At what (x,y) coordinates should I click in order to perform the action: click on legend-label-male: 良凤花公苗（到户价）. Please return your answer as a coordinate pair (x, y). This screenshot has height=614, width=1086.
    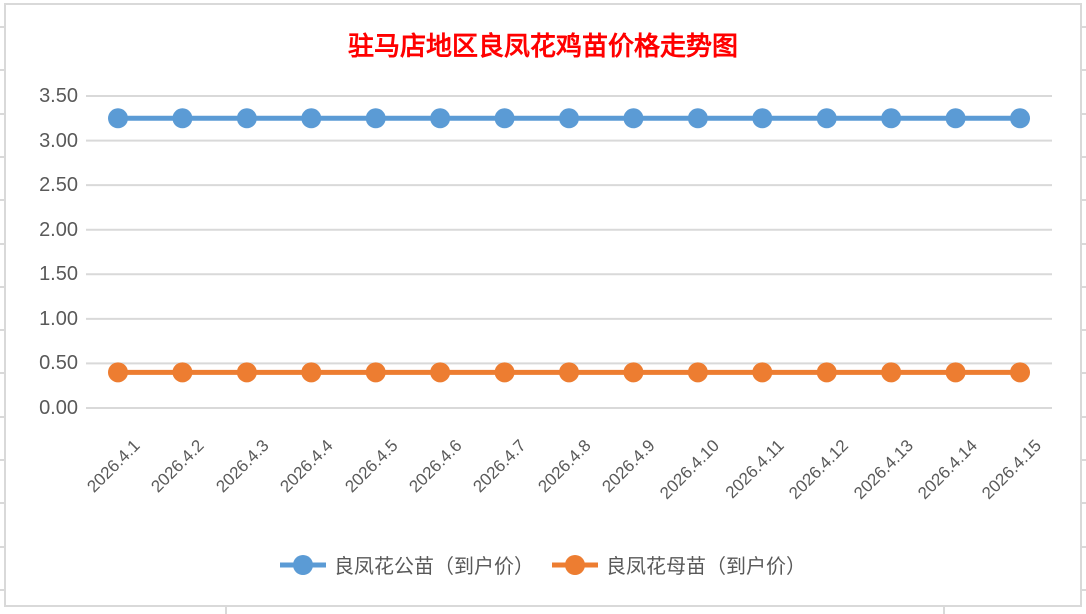
    Looking at the image, I should click on (434, 567).